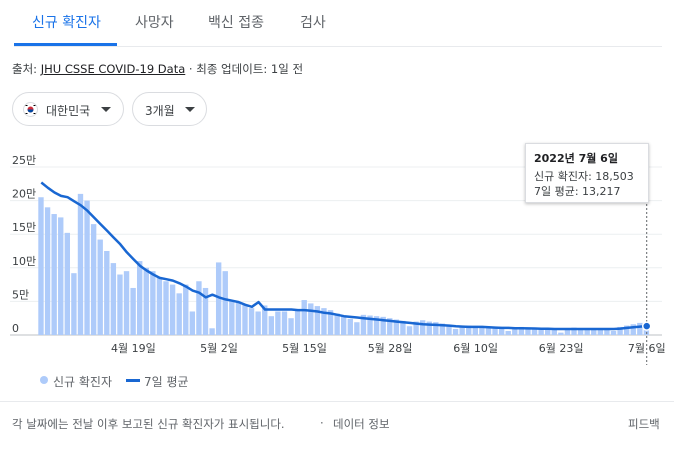 Image resolution: width=674 pixels, height=450 pixels. I want to click on tab-vaccinations: 백신 접종, so click(236, 23).